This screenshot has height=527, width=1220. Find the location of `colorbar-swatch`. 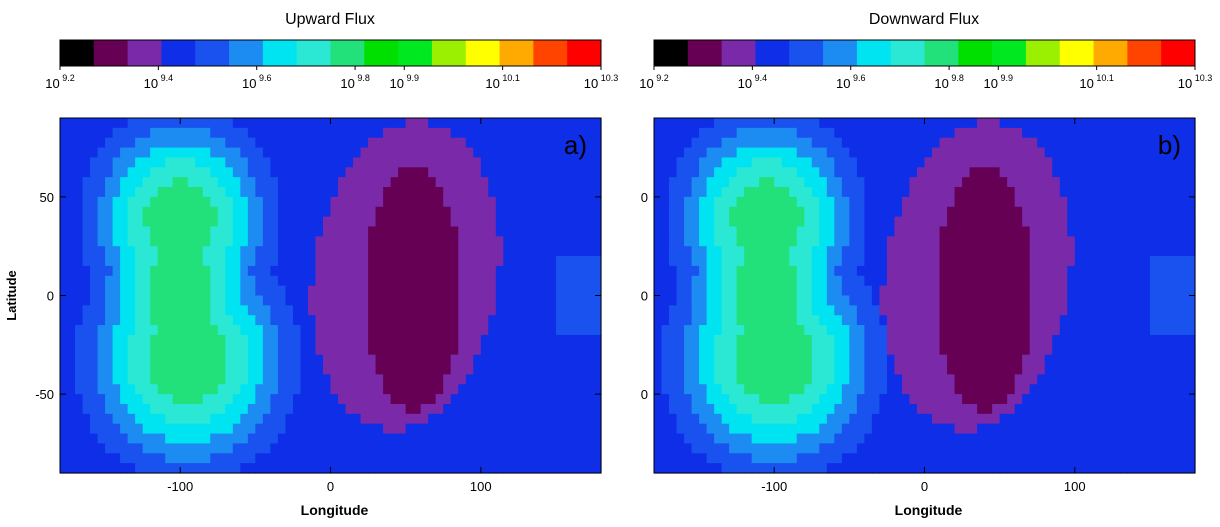

colorbar-swatch is located at coordinates (840, 53).